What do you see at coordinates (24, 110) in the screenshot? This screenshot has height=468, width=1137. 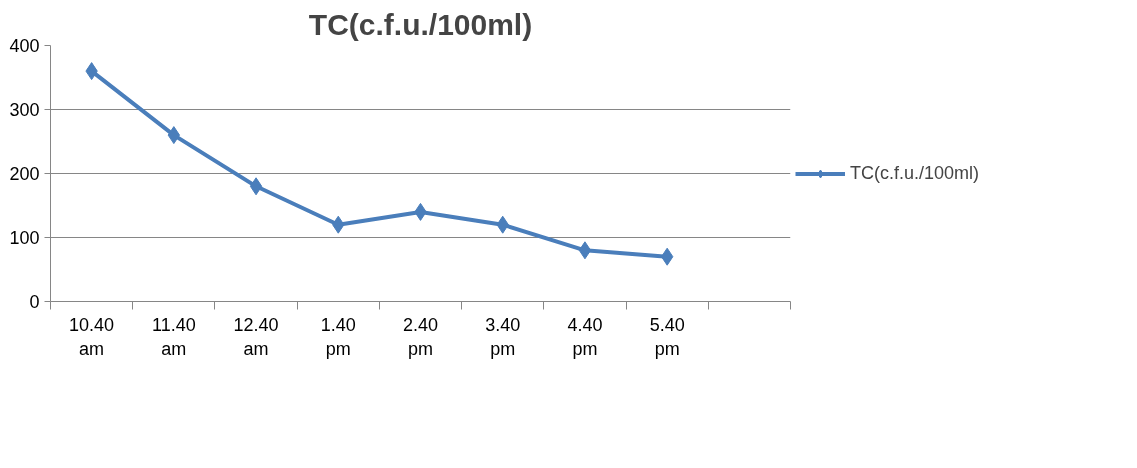 I see `y-tick-label: 300` at bounding box center [24, 110].